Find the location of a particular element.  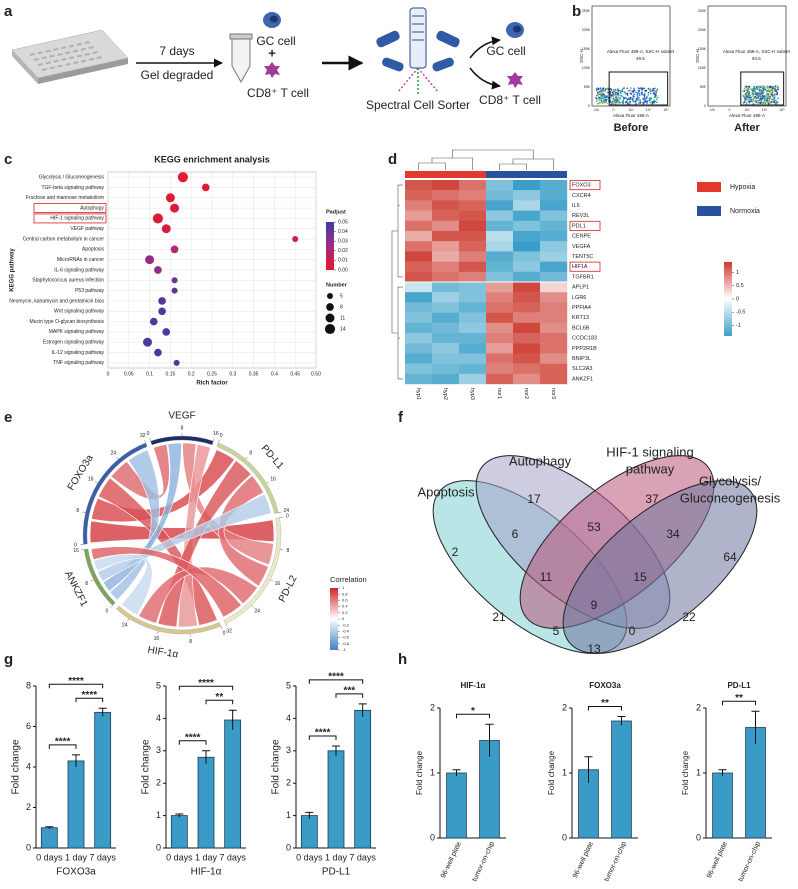

set-label: Autophagy is located at coordinates (540, 460).